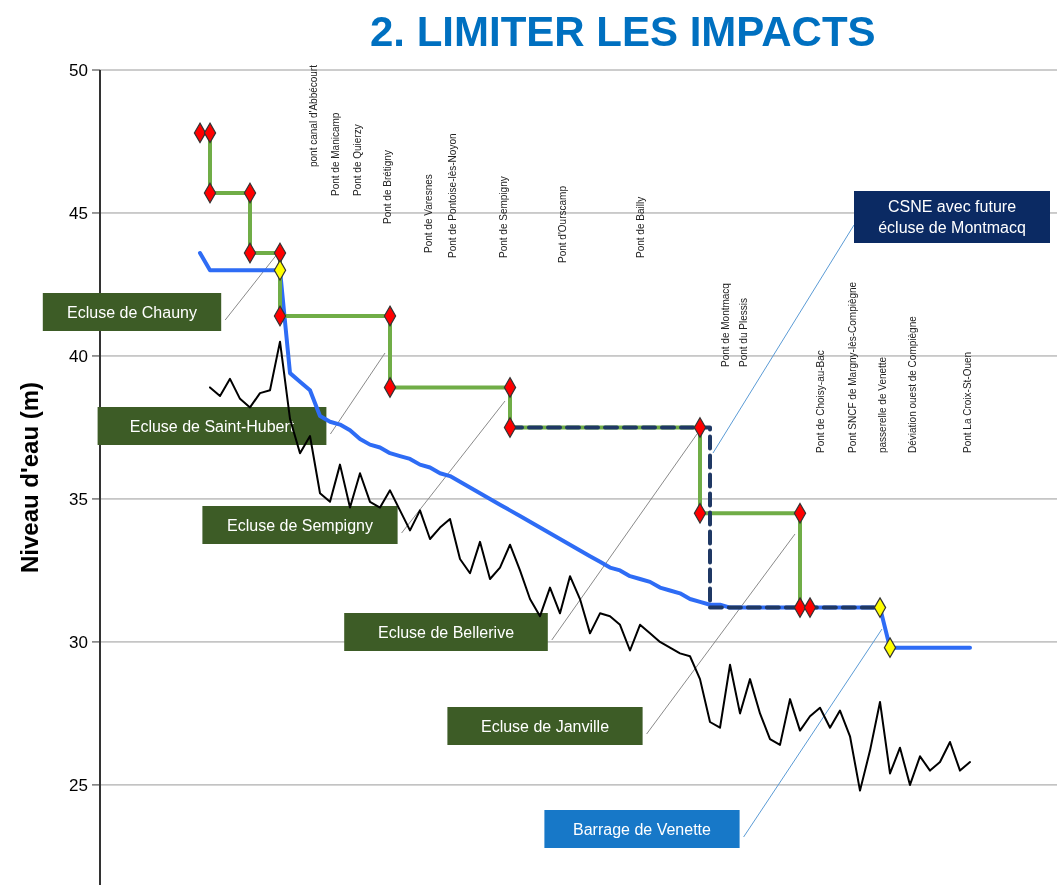 This screenshot has width=1057, height=885. I want to click on y-tick-label: 40, so click(78, 356).